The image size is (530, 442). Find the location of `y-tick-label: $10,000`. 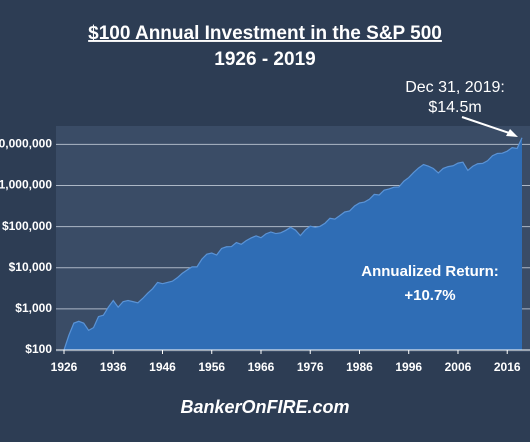

y-tick-label: $10,000 is located at coordinates (31, 267).